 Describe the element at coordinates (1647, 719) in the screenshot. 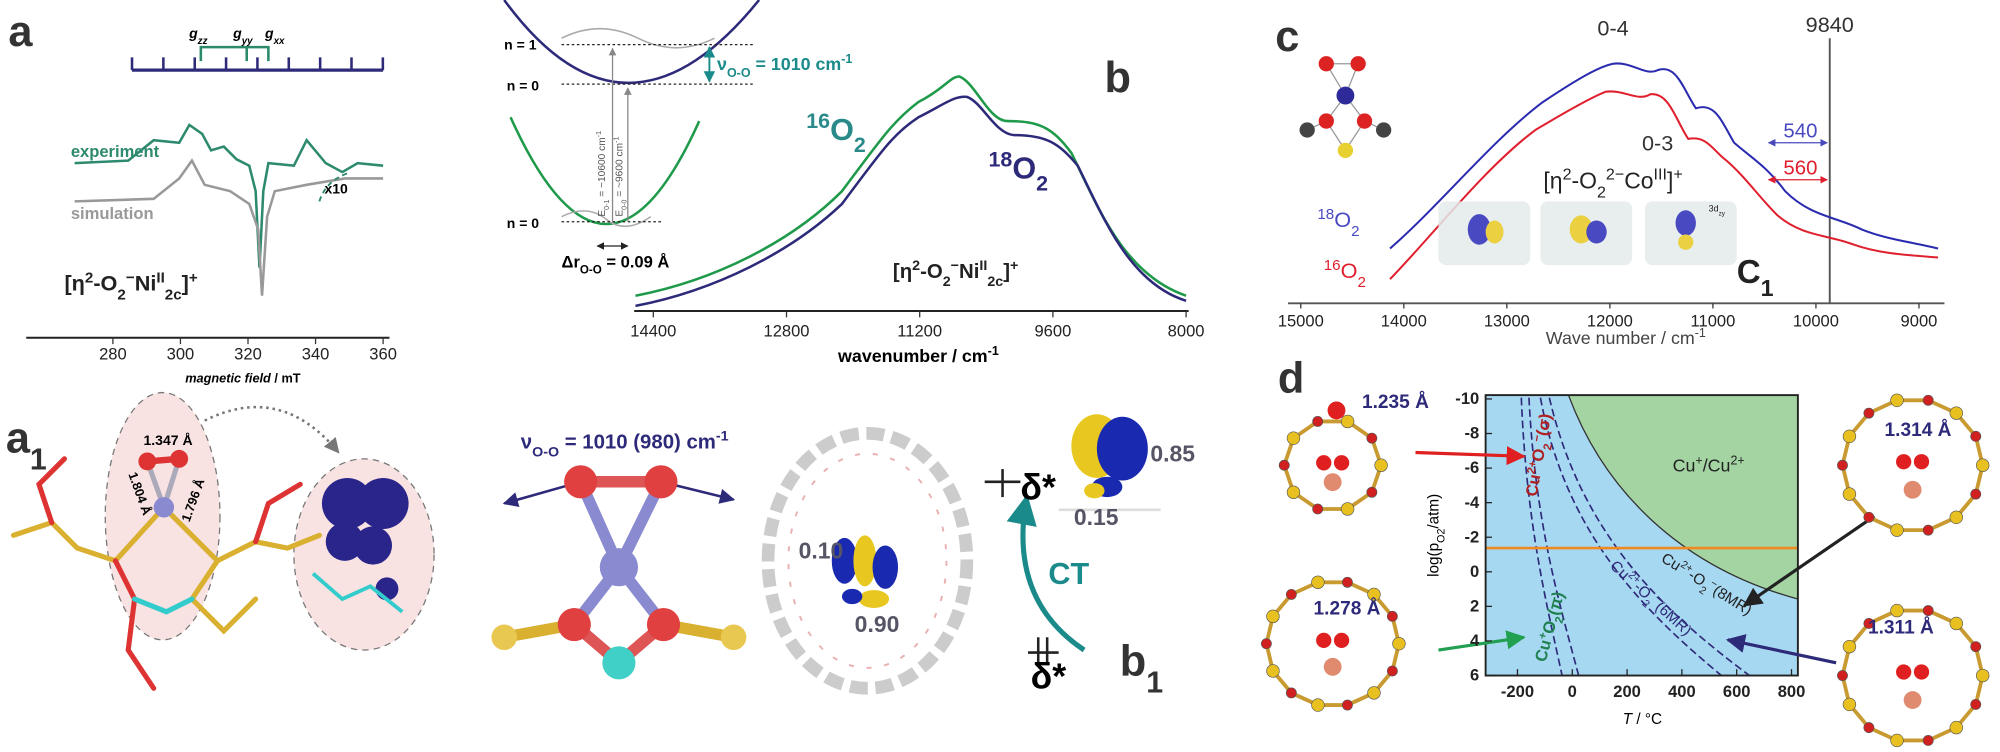

I see `text-run: / °C` at that location.